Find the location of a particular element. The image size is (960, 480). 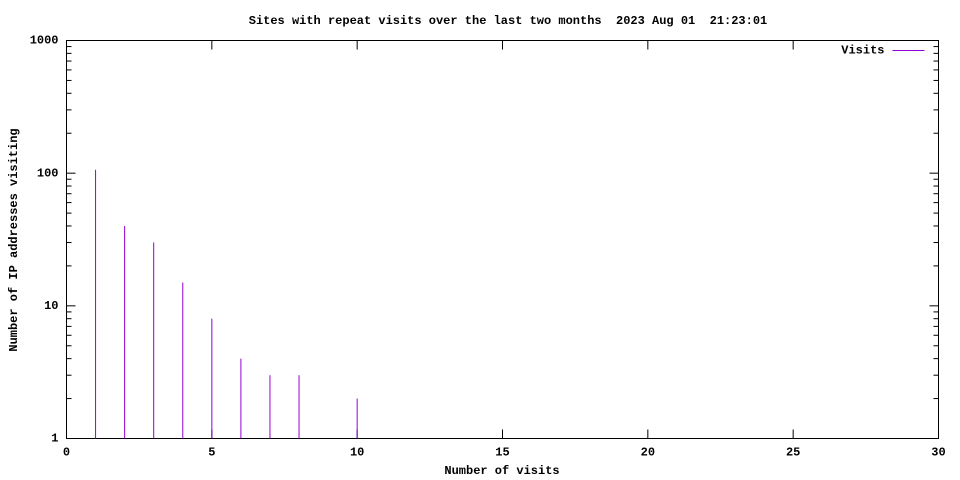

y-tick-label: 10 is located at coordinates (51, 306).